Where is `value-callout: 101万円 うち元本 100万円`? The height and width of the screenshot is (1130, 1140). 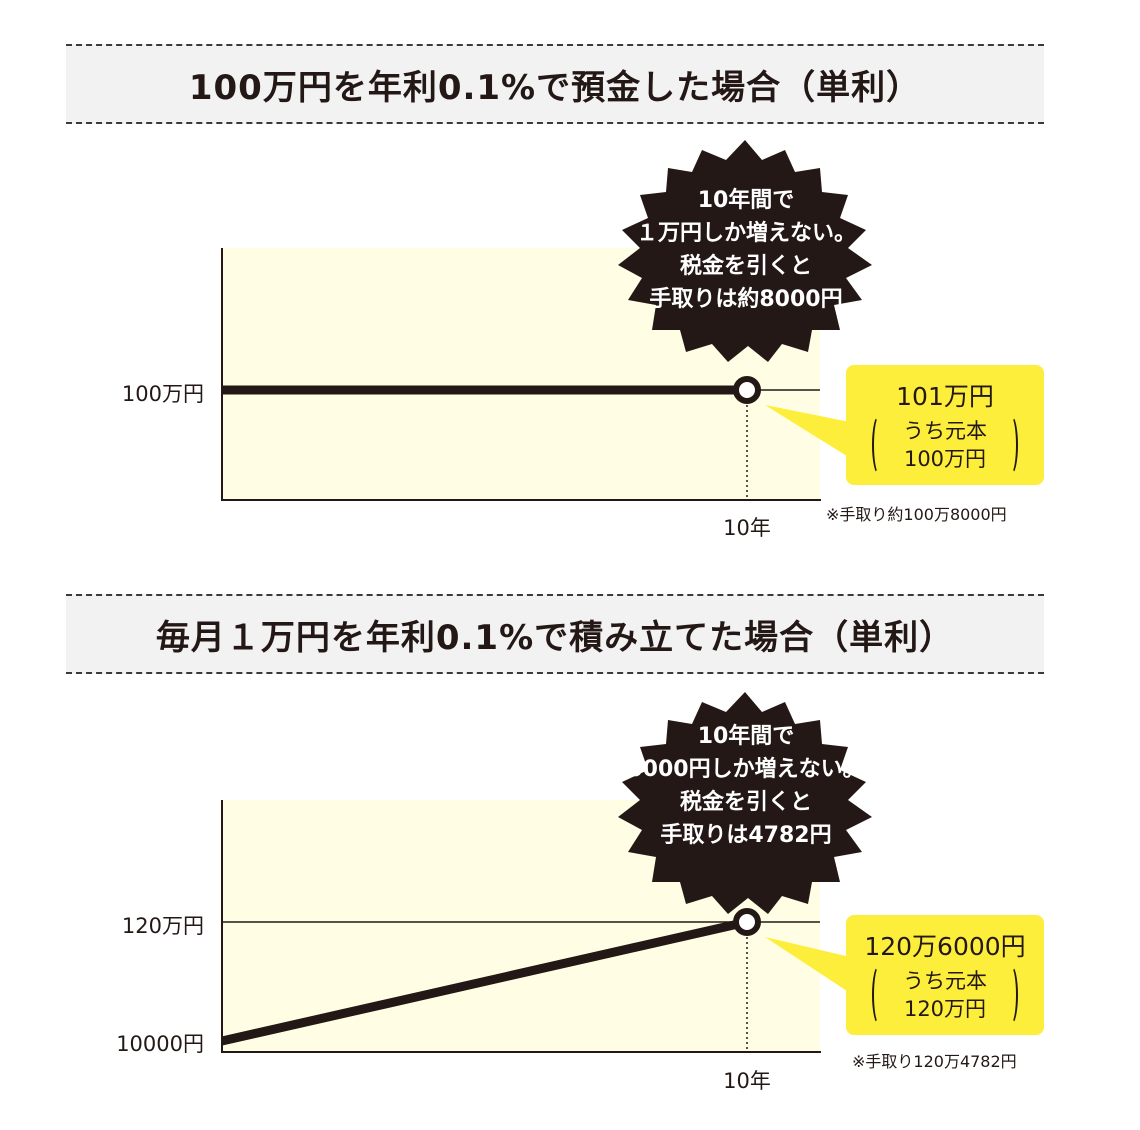 value-callout: 101万円 うち元本 100万円 is located at coordinates (945, 425).